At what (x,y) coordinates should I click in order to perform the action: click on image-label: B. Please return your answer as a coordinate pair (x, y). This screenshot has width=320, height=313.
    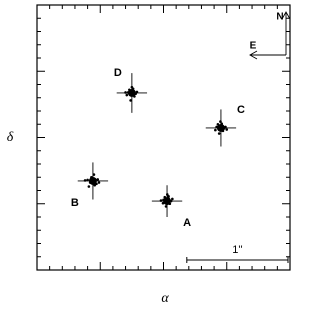
    Looking at the image, I should click on (75, 203).